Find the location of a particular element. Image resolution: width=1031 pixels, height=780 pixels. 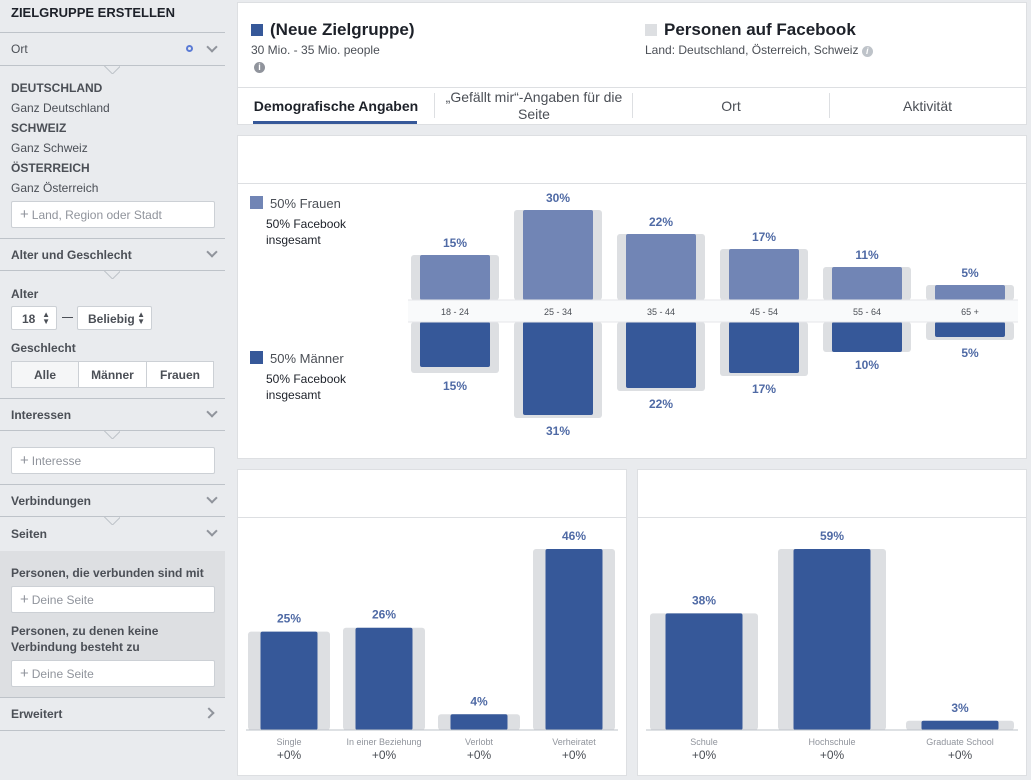

bar-value-label: 4% is located at coordinates (479, 701).